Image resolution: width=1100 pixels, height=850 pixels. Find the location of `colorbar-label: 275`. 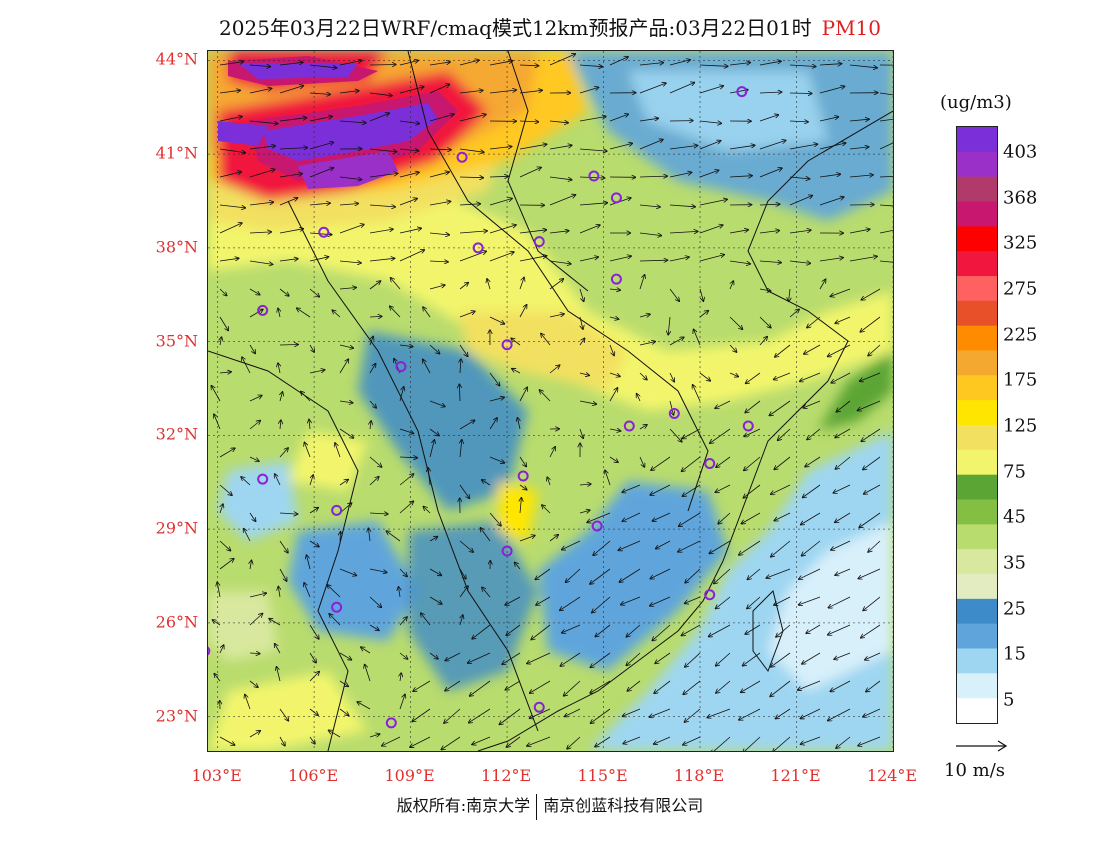

colorbar-label: 275 is located at coordinates (1020, 289).